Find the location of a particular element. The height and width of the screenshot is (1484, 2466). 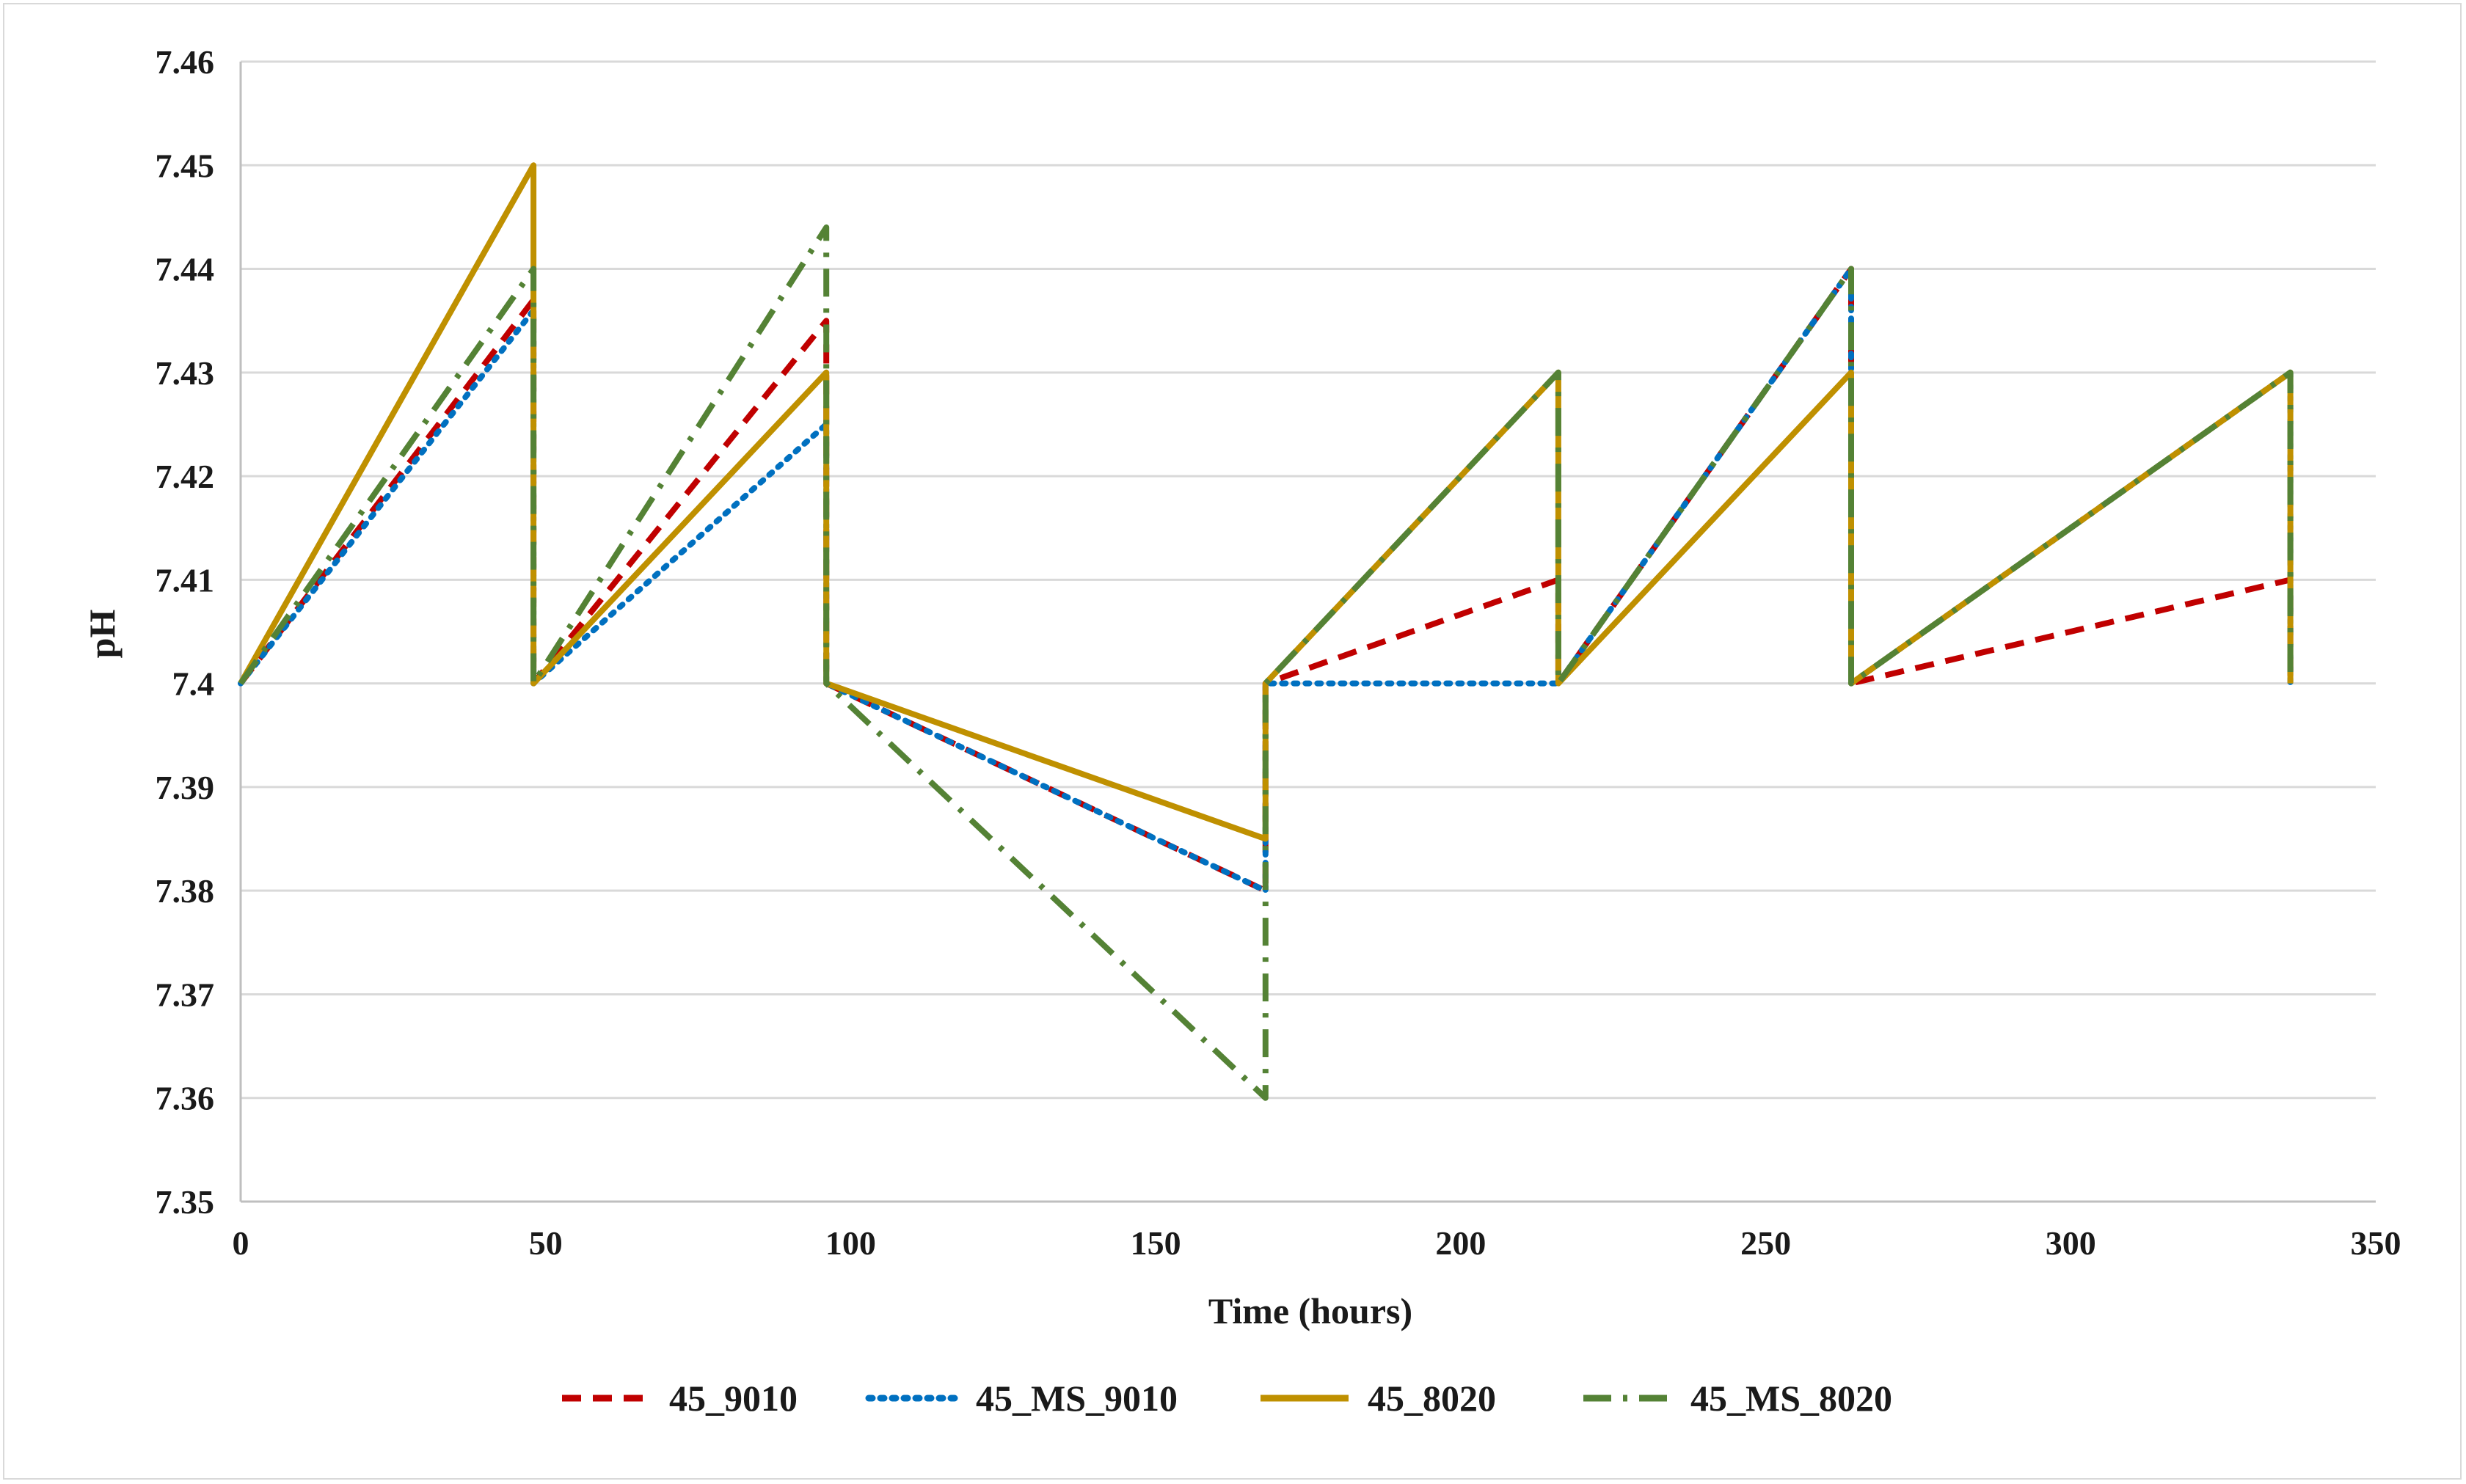

x-tick-label: 300 is located at coordinates (2071, 1243).